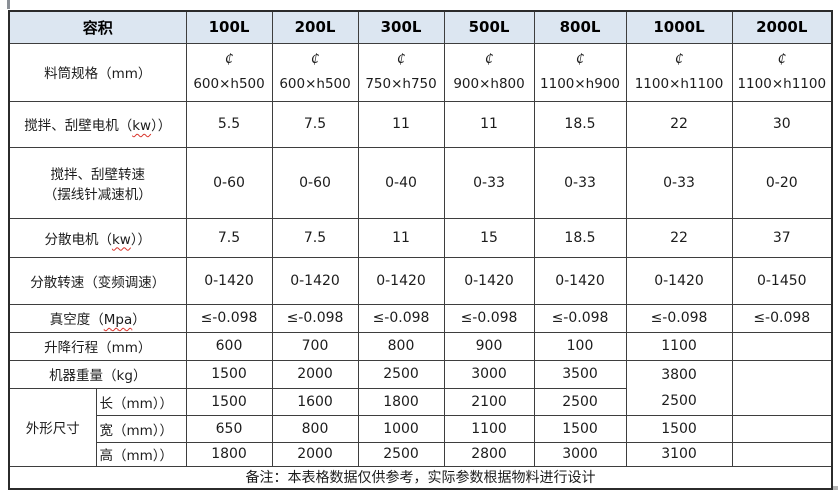 The height and width of the screenshot is (490, 839). Describe the element at coordinates (315, 182) in the screenshot. I see `value-cell: 0-60` at that location.